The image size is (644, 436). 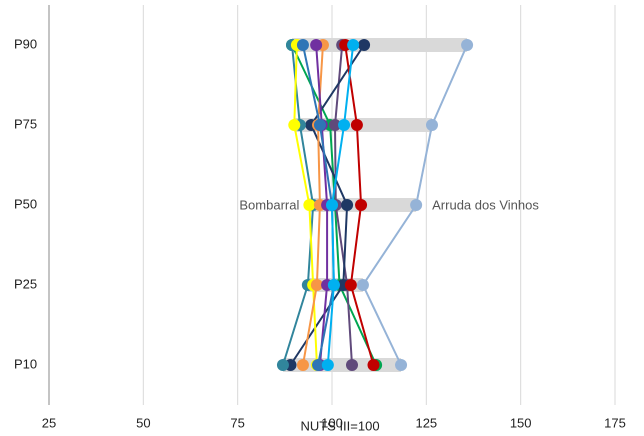 I want to click on x-tick-label: 150, so click(x=521, y=422).